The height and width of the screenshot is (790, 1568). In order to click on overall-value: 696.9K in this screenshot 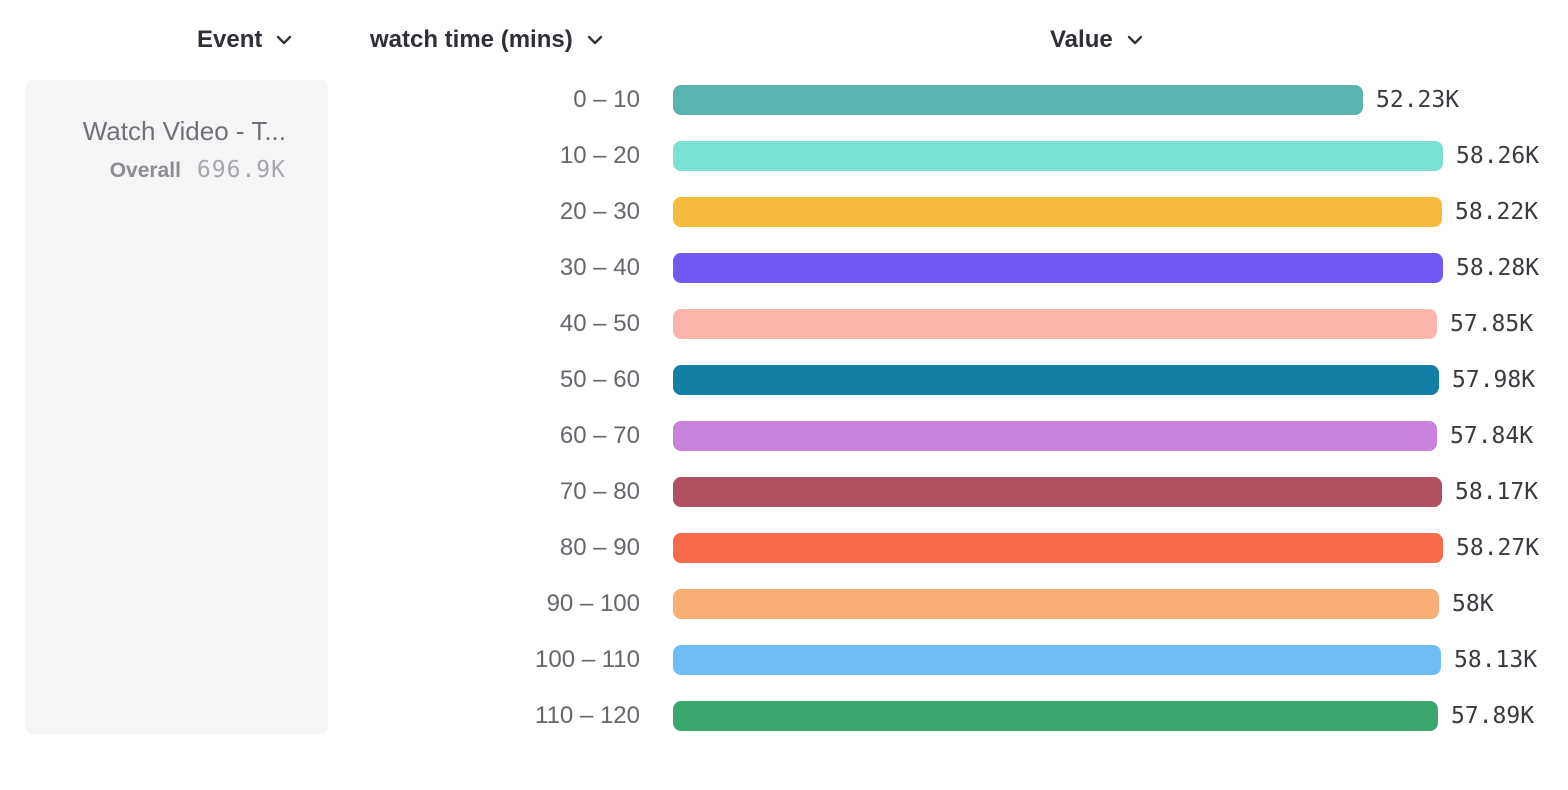, I will do `click(241, 170)`.